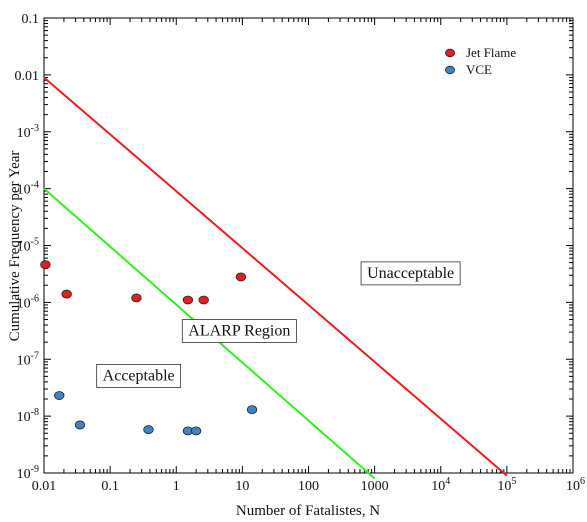 This screenshot has height=522, width=587. Describe the element at coordinates (375, 486) in the screenshot. I see `x-tick-label: 1000` at that location.